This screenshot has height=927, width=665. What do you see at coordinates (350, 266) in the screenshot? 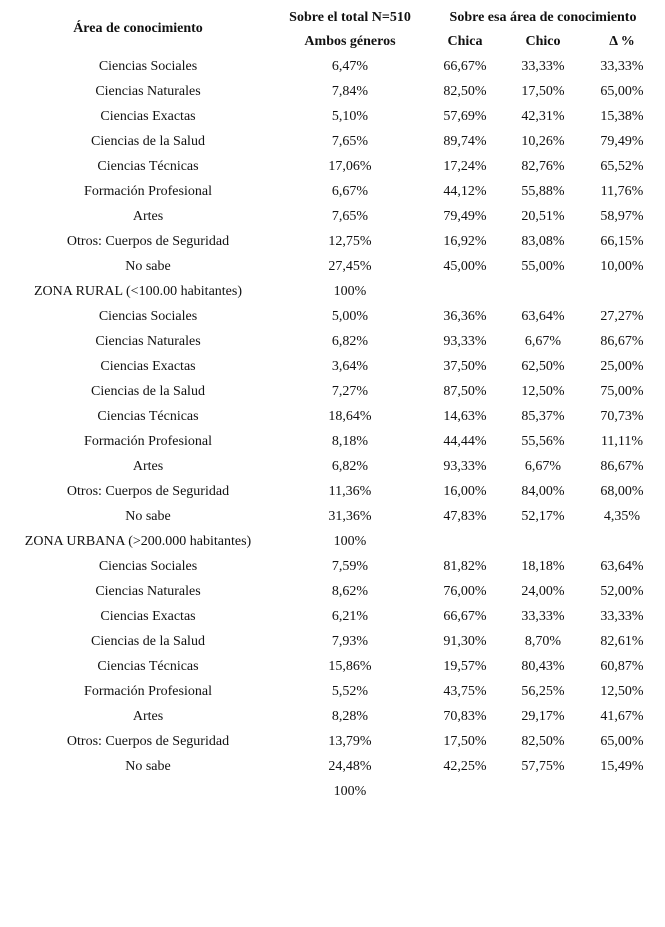
I see `cell-total: 27,45%` at bounding box center [350, 266].